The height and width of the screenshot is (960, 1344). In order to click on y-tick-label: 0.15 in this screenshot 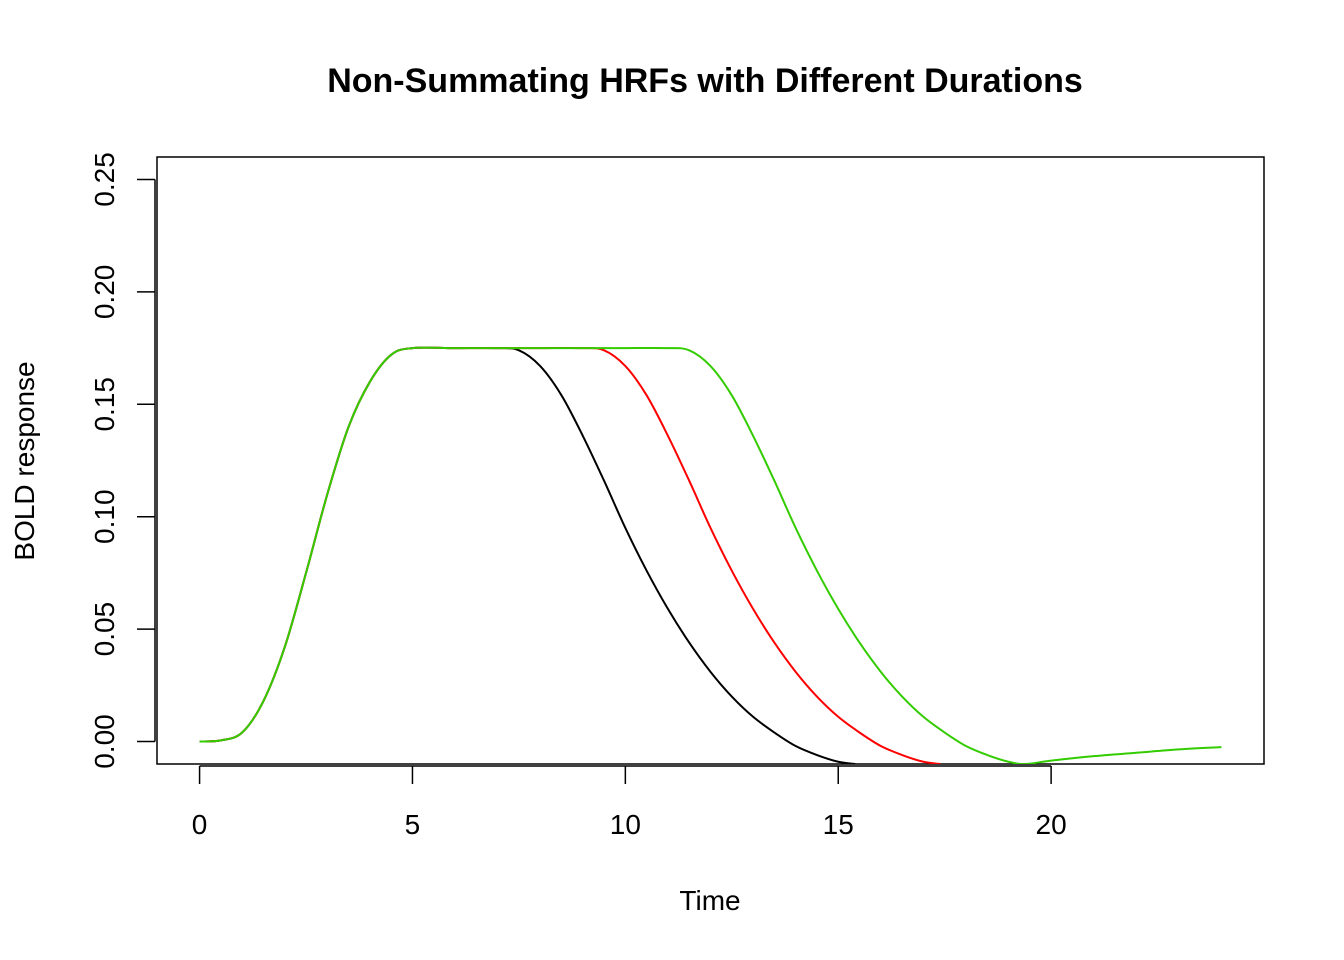, I will do `click(104, 404)`.